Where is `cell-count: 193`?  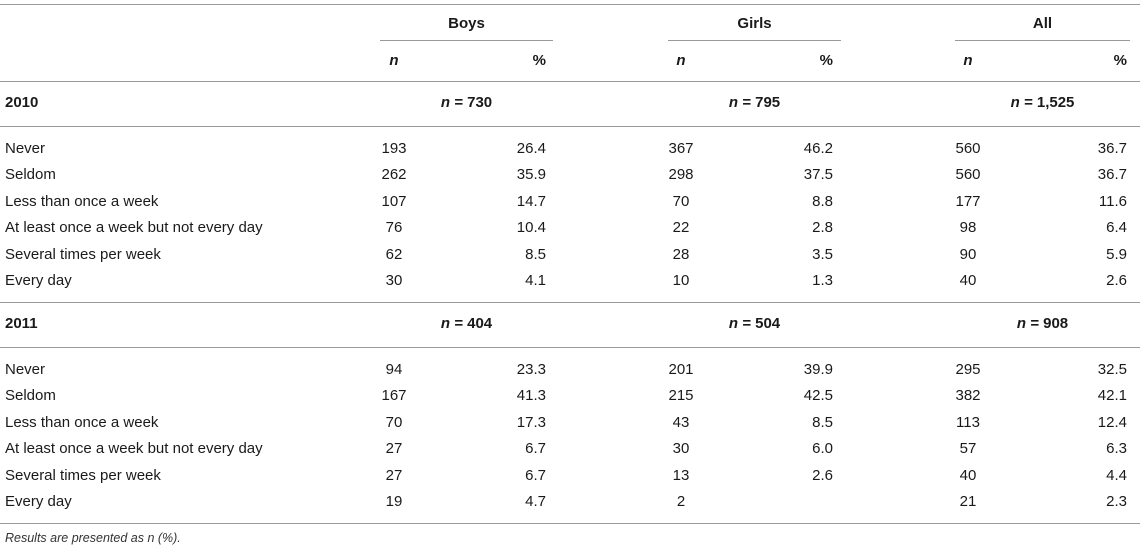 cell-count: 193 is located at coordinates (394, 148).